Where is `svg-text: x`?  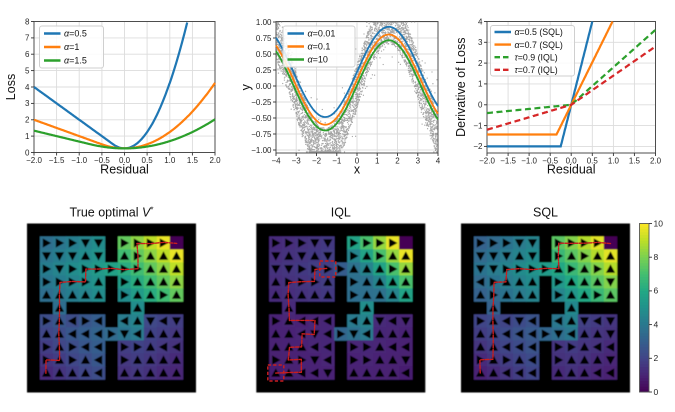 svg-text: x is located at coordinates (357, 170).